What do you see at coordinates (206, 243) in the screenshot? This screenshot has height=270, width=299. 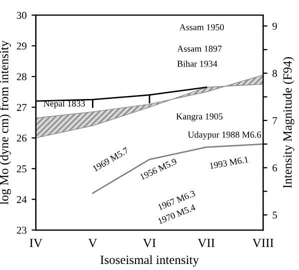 I see `x-tick-label: VII` at bounding box center [206, 243].